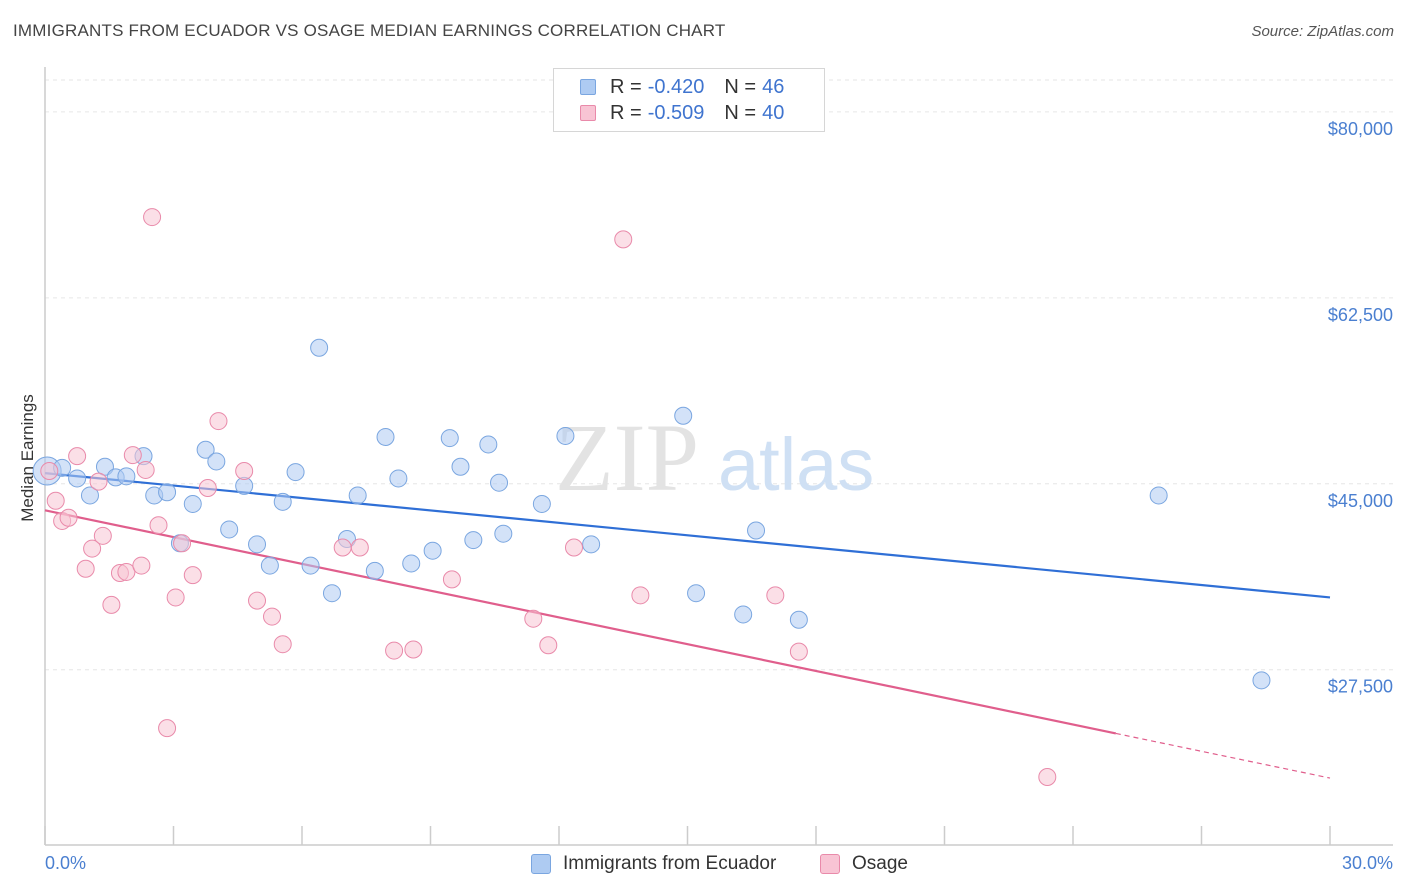  I want to click on y-tick-label: $27,500, so click(1360, 687).